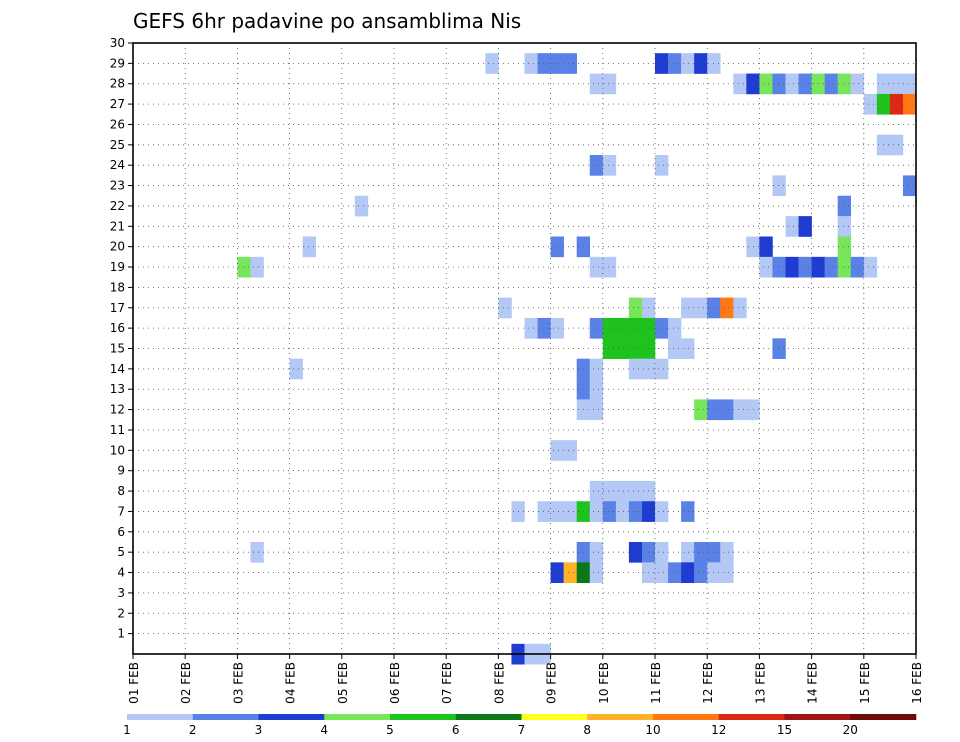 The width and height of the screenshot is (960, 742). I want to click on y-tick-label: 20, so click(117, 247).